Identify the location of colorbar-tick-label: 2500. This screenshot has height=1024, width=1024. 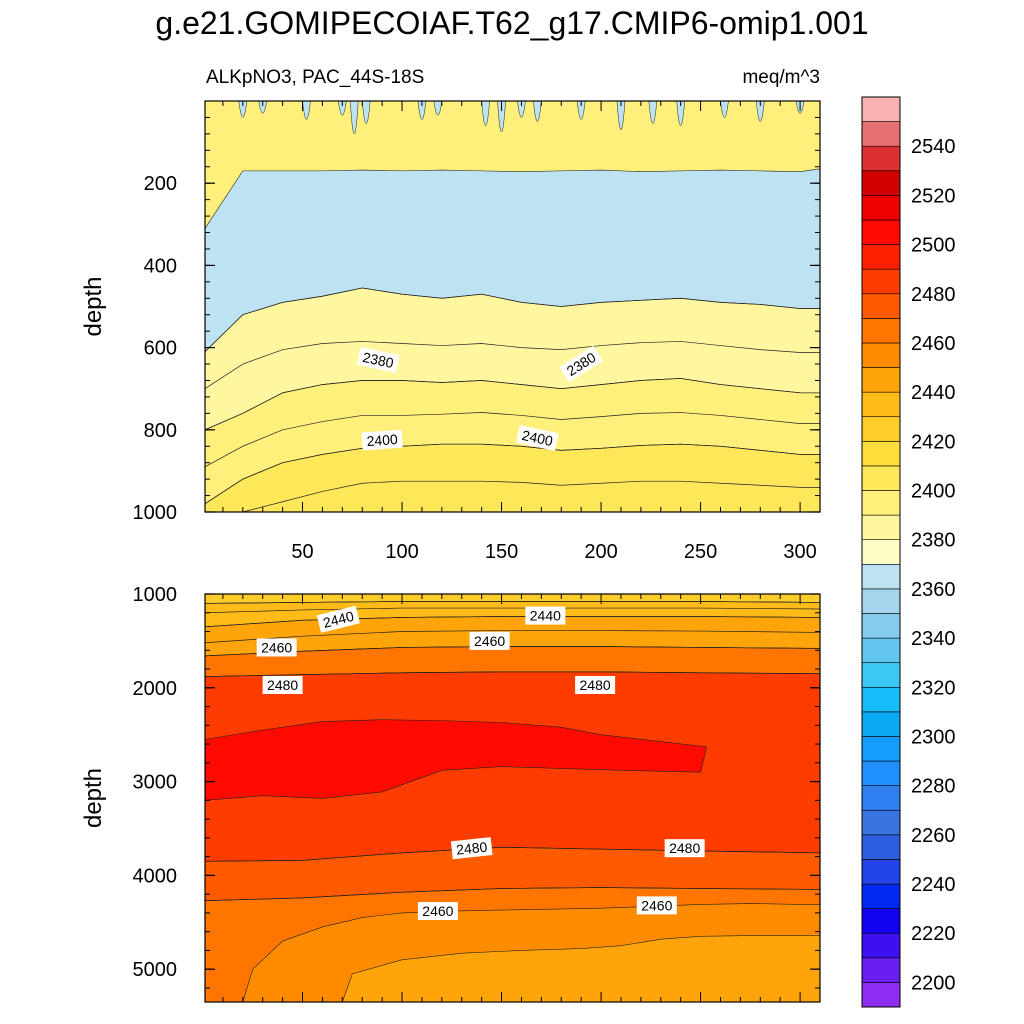
(933, 246).